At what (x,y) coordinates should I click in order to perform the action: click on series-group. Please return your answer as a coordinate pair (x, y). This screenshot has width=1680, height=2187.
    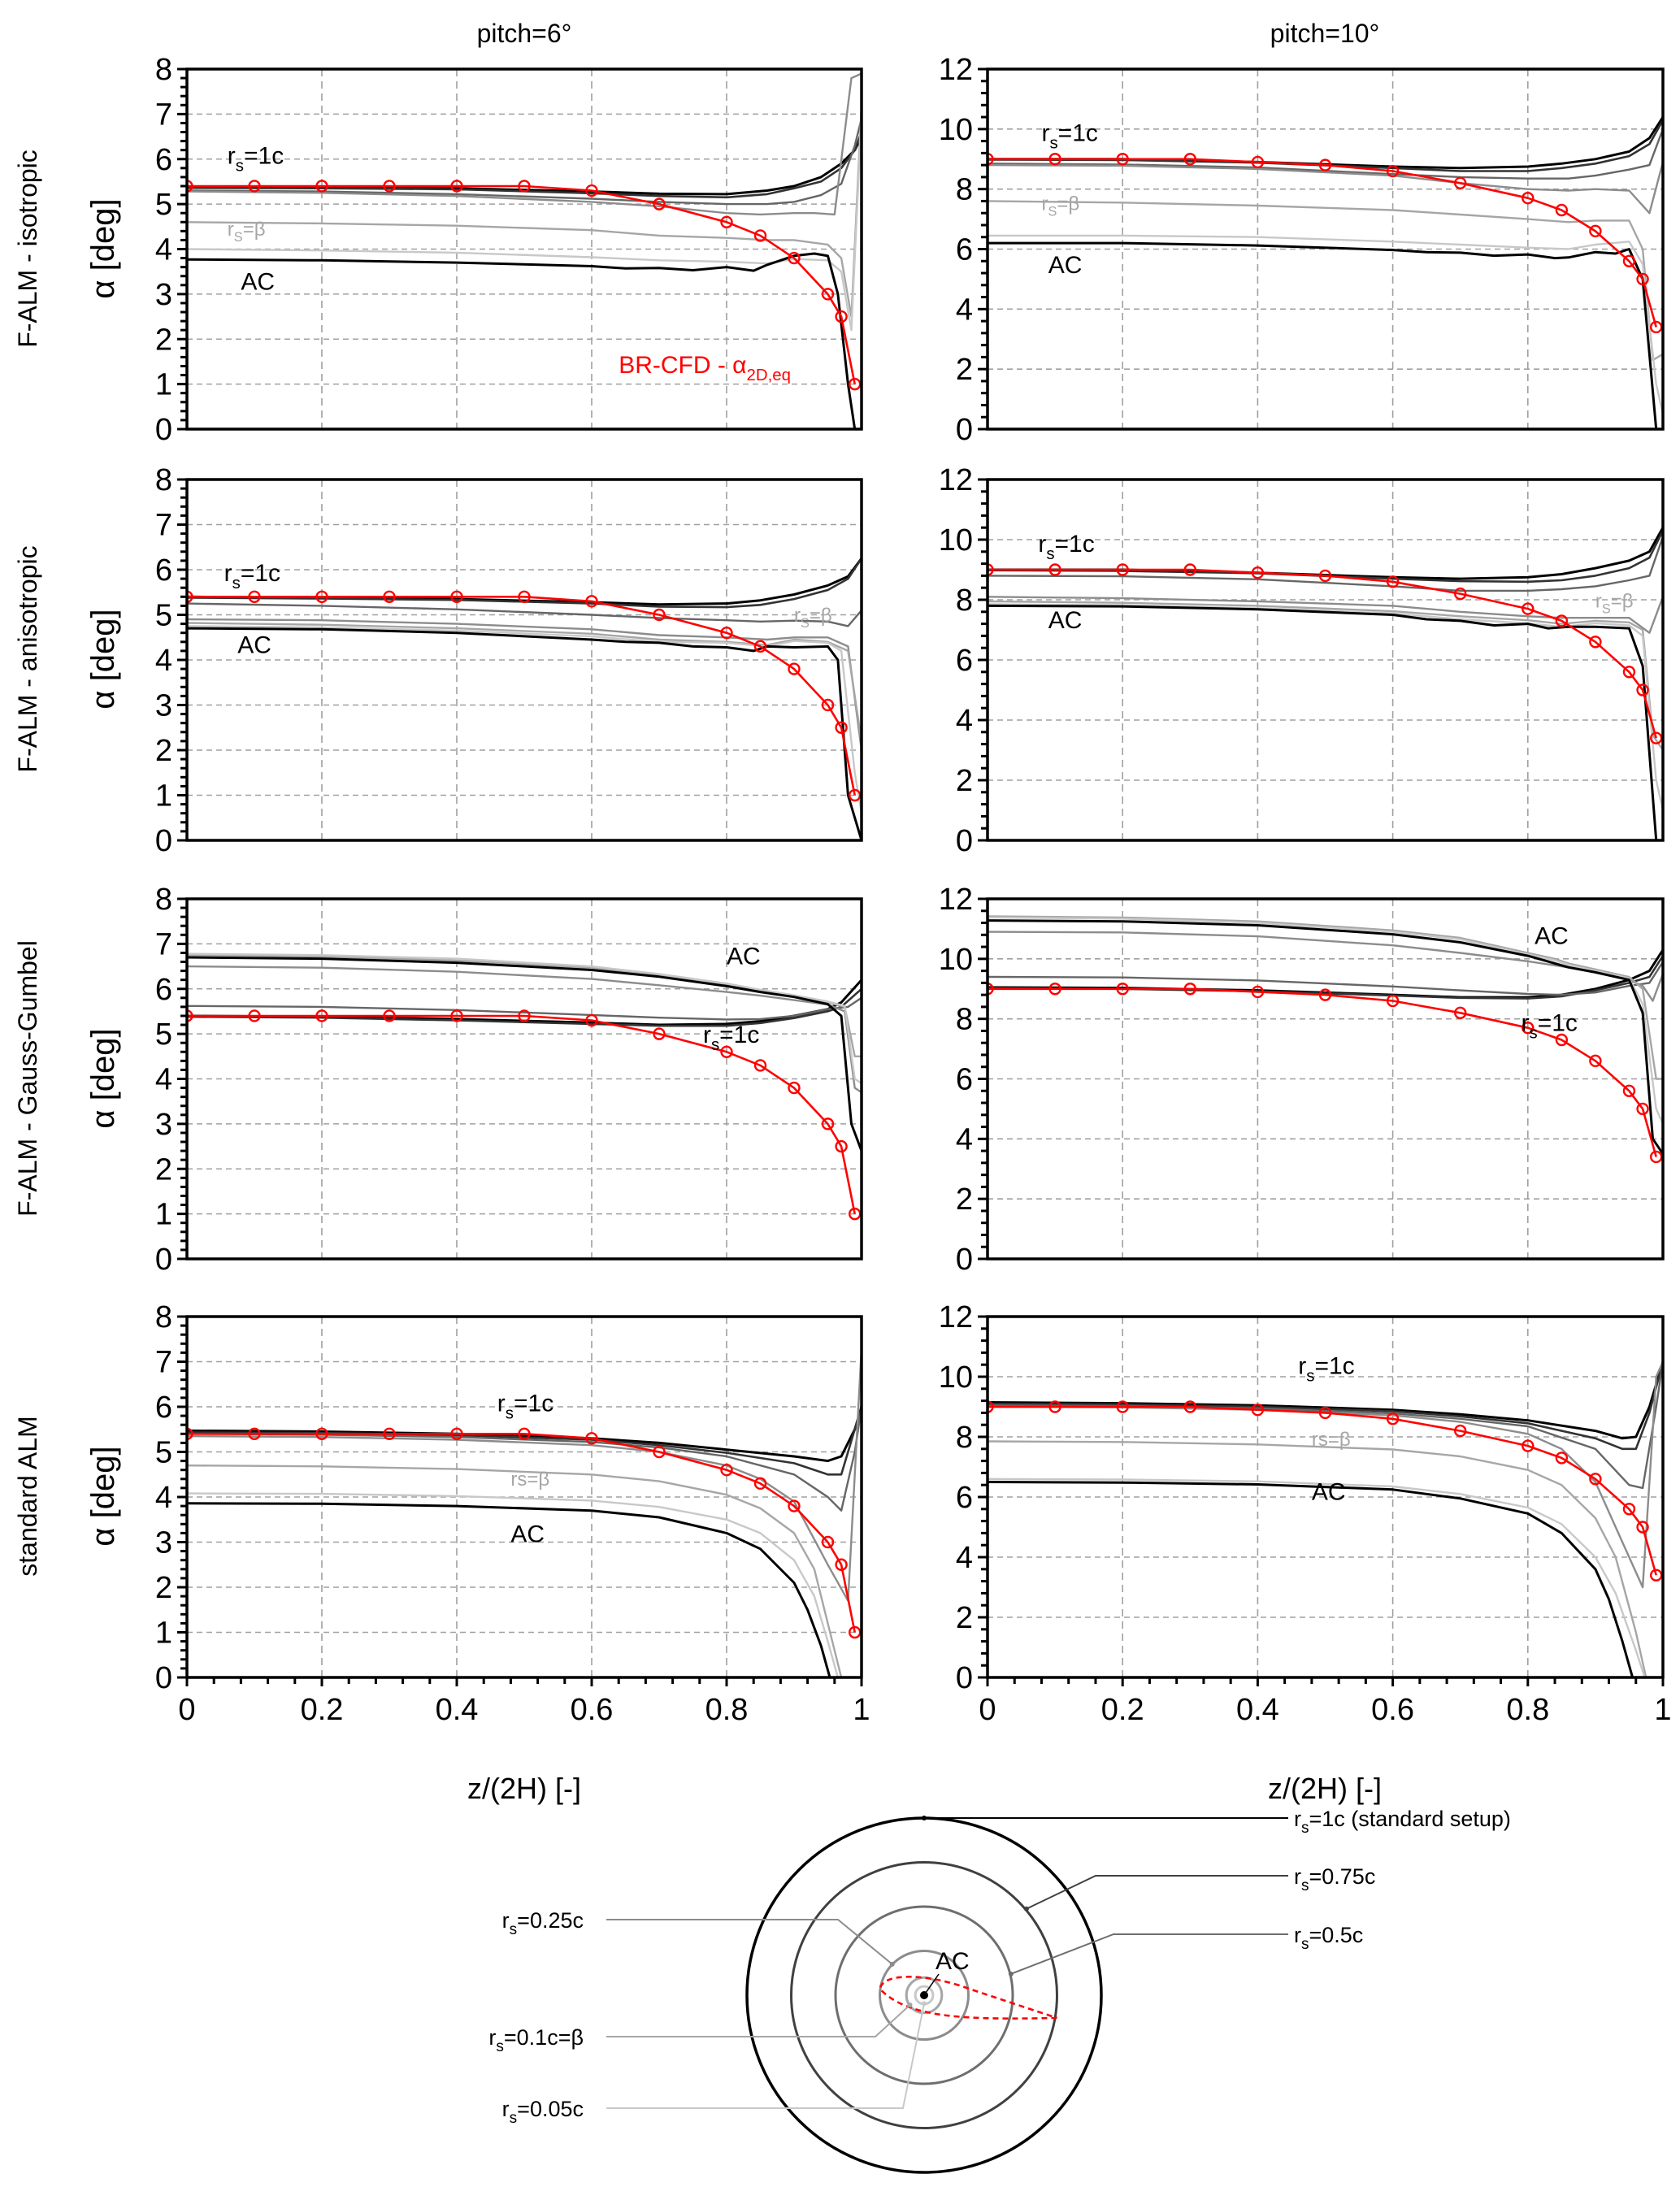
    Looking at the image, I should click on (1327, 1039).